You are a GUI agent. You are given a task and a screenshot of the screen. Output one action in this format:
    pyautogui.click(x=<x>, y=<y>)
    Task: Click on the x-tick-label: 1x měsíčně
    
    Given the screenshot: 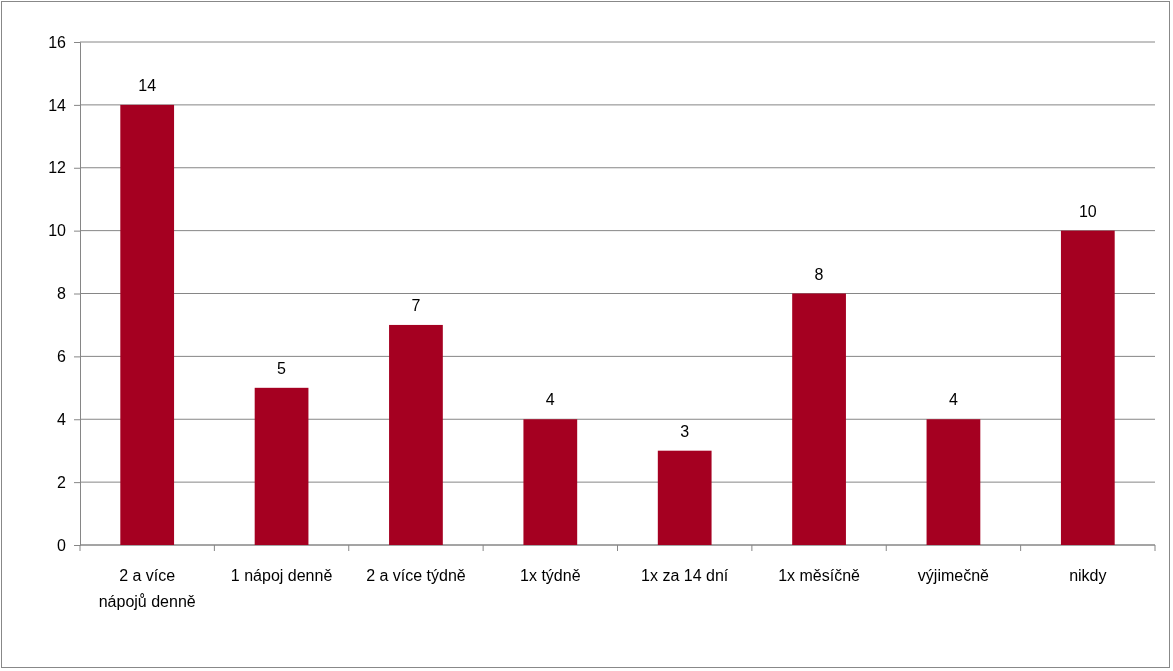 What is the action you would take?
    pyautogui.click(x=819, y=575)
    